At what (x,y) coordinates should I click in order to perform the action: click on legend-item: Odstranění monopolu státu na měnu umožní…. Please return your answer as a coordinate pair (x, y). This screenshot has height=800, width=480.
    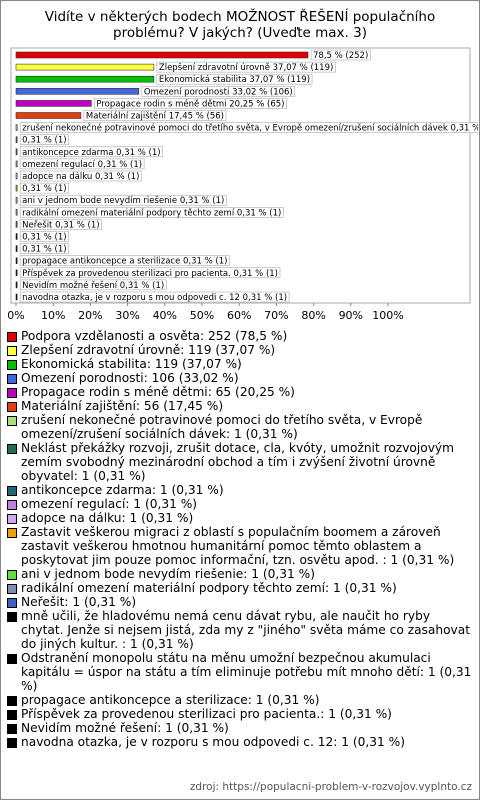
    Looking at the image, I should click on (239, 672).